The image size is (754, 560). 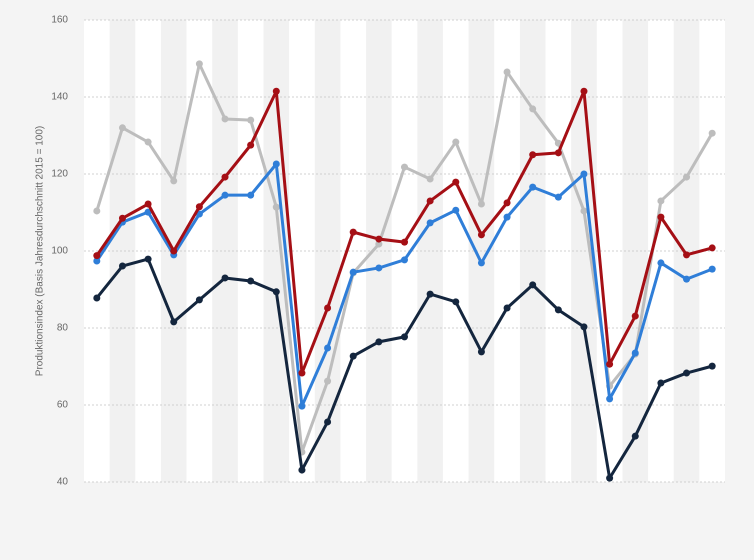 I want to click on y-tick-label: 40, so click(x=63, y=482).